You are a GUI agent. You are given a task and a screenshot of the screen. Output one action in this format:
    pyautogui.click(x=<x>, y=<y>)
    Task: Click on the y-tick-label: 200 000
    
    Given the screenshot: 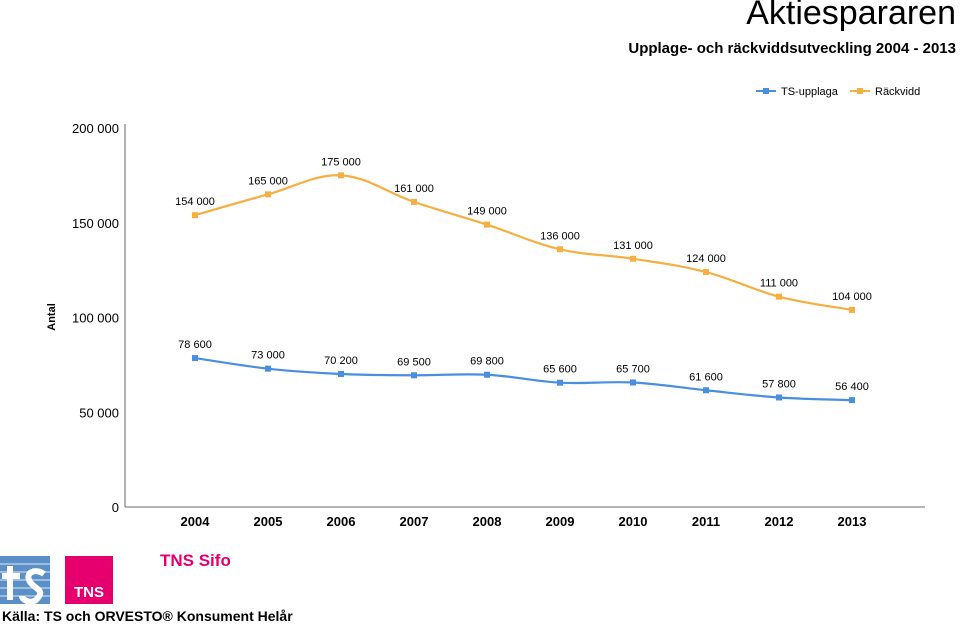 What is the action you would take?
    pyautogui.click(x=95, y=128)
    